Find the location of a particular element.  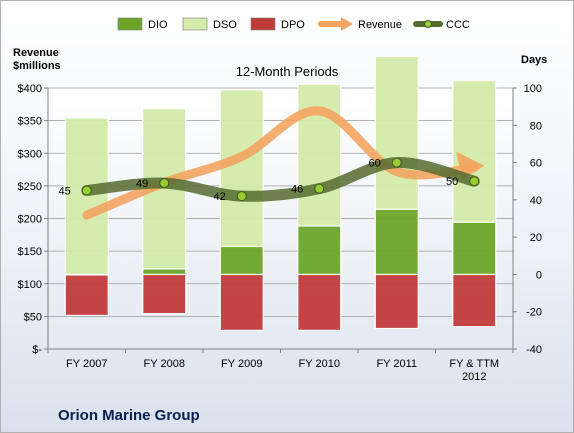

category-label-line: 2012 is located at coordinates (474, 377).